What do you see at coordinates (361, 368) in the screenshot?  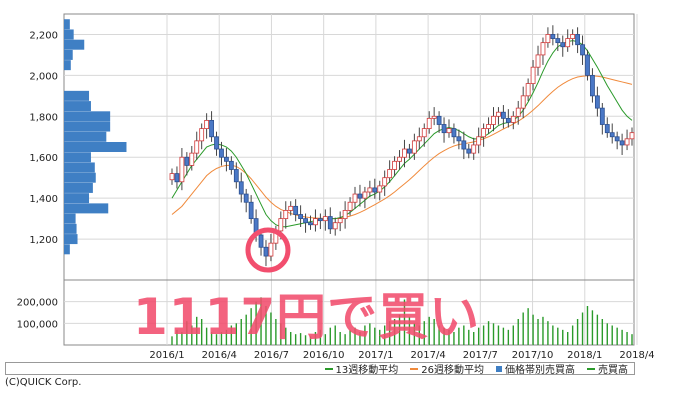 I see `legend-item-sma13: 13週移動平均` at bounding box center [361, 368].